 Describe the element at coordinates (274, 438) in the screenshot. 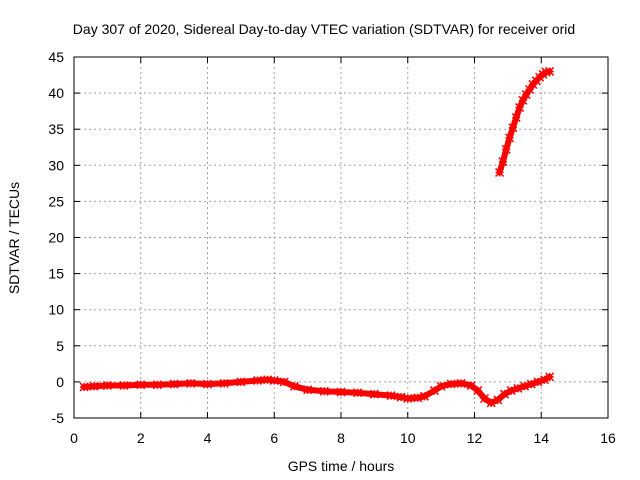

I see `x-tick-label: 6` at that location.